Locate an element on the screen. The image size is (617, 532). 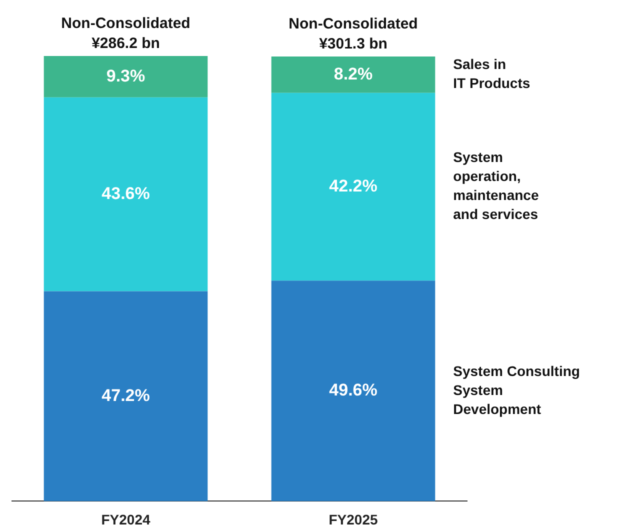
total-label: Non-Consolidated ¥286.2 bn is located at coordinates (125, 33).